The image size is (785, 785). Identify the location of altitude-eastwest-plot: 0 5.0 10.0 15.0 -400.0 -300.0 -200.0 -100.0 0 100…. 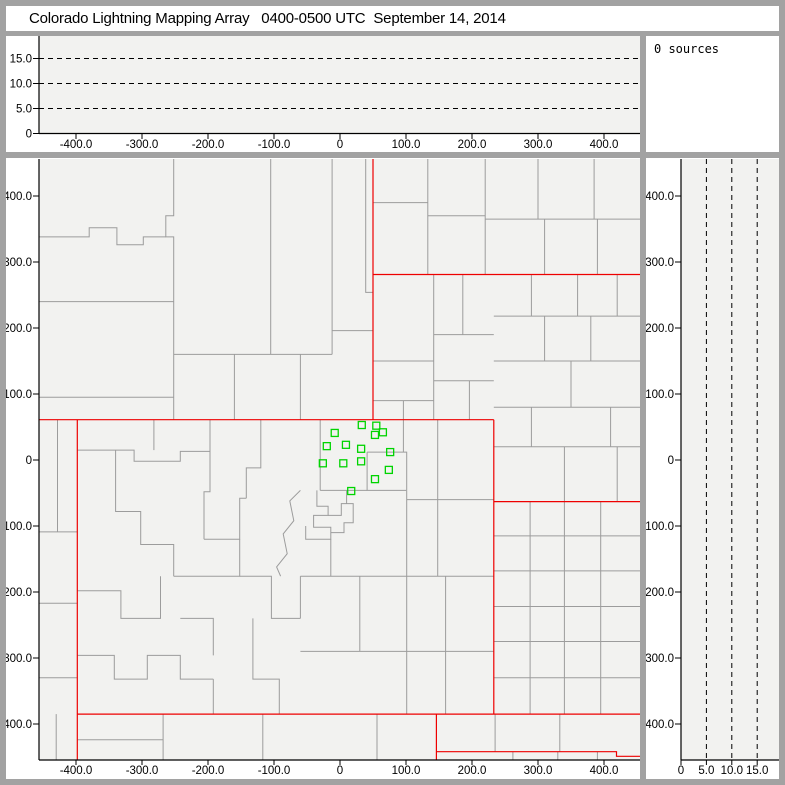
(325, 93).